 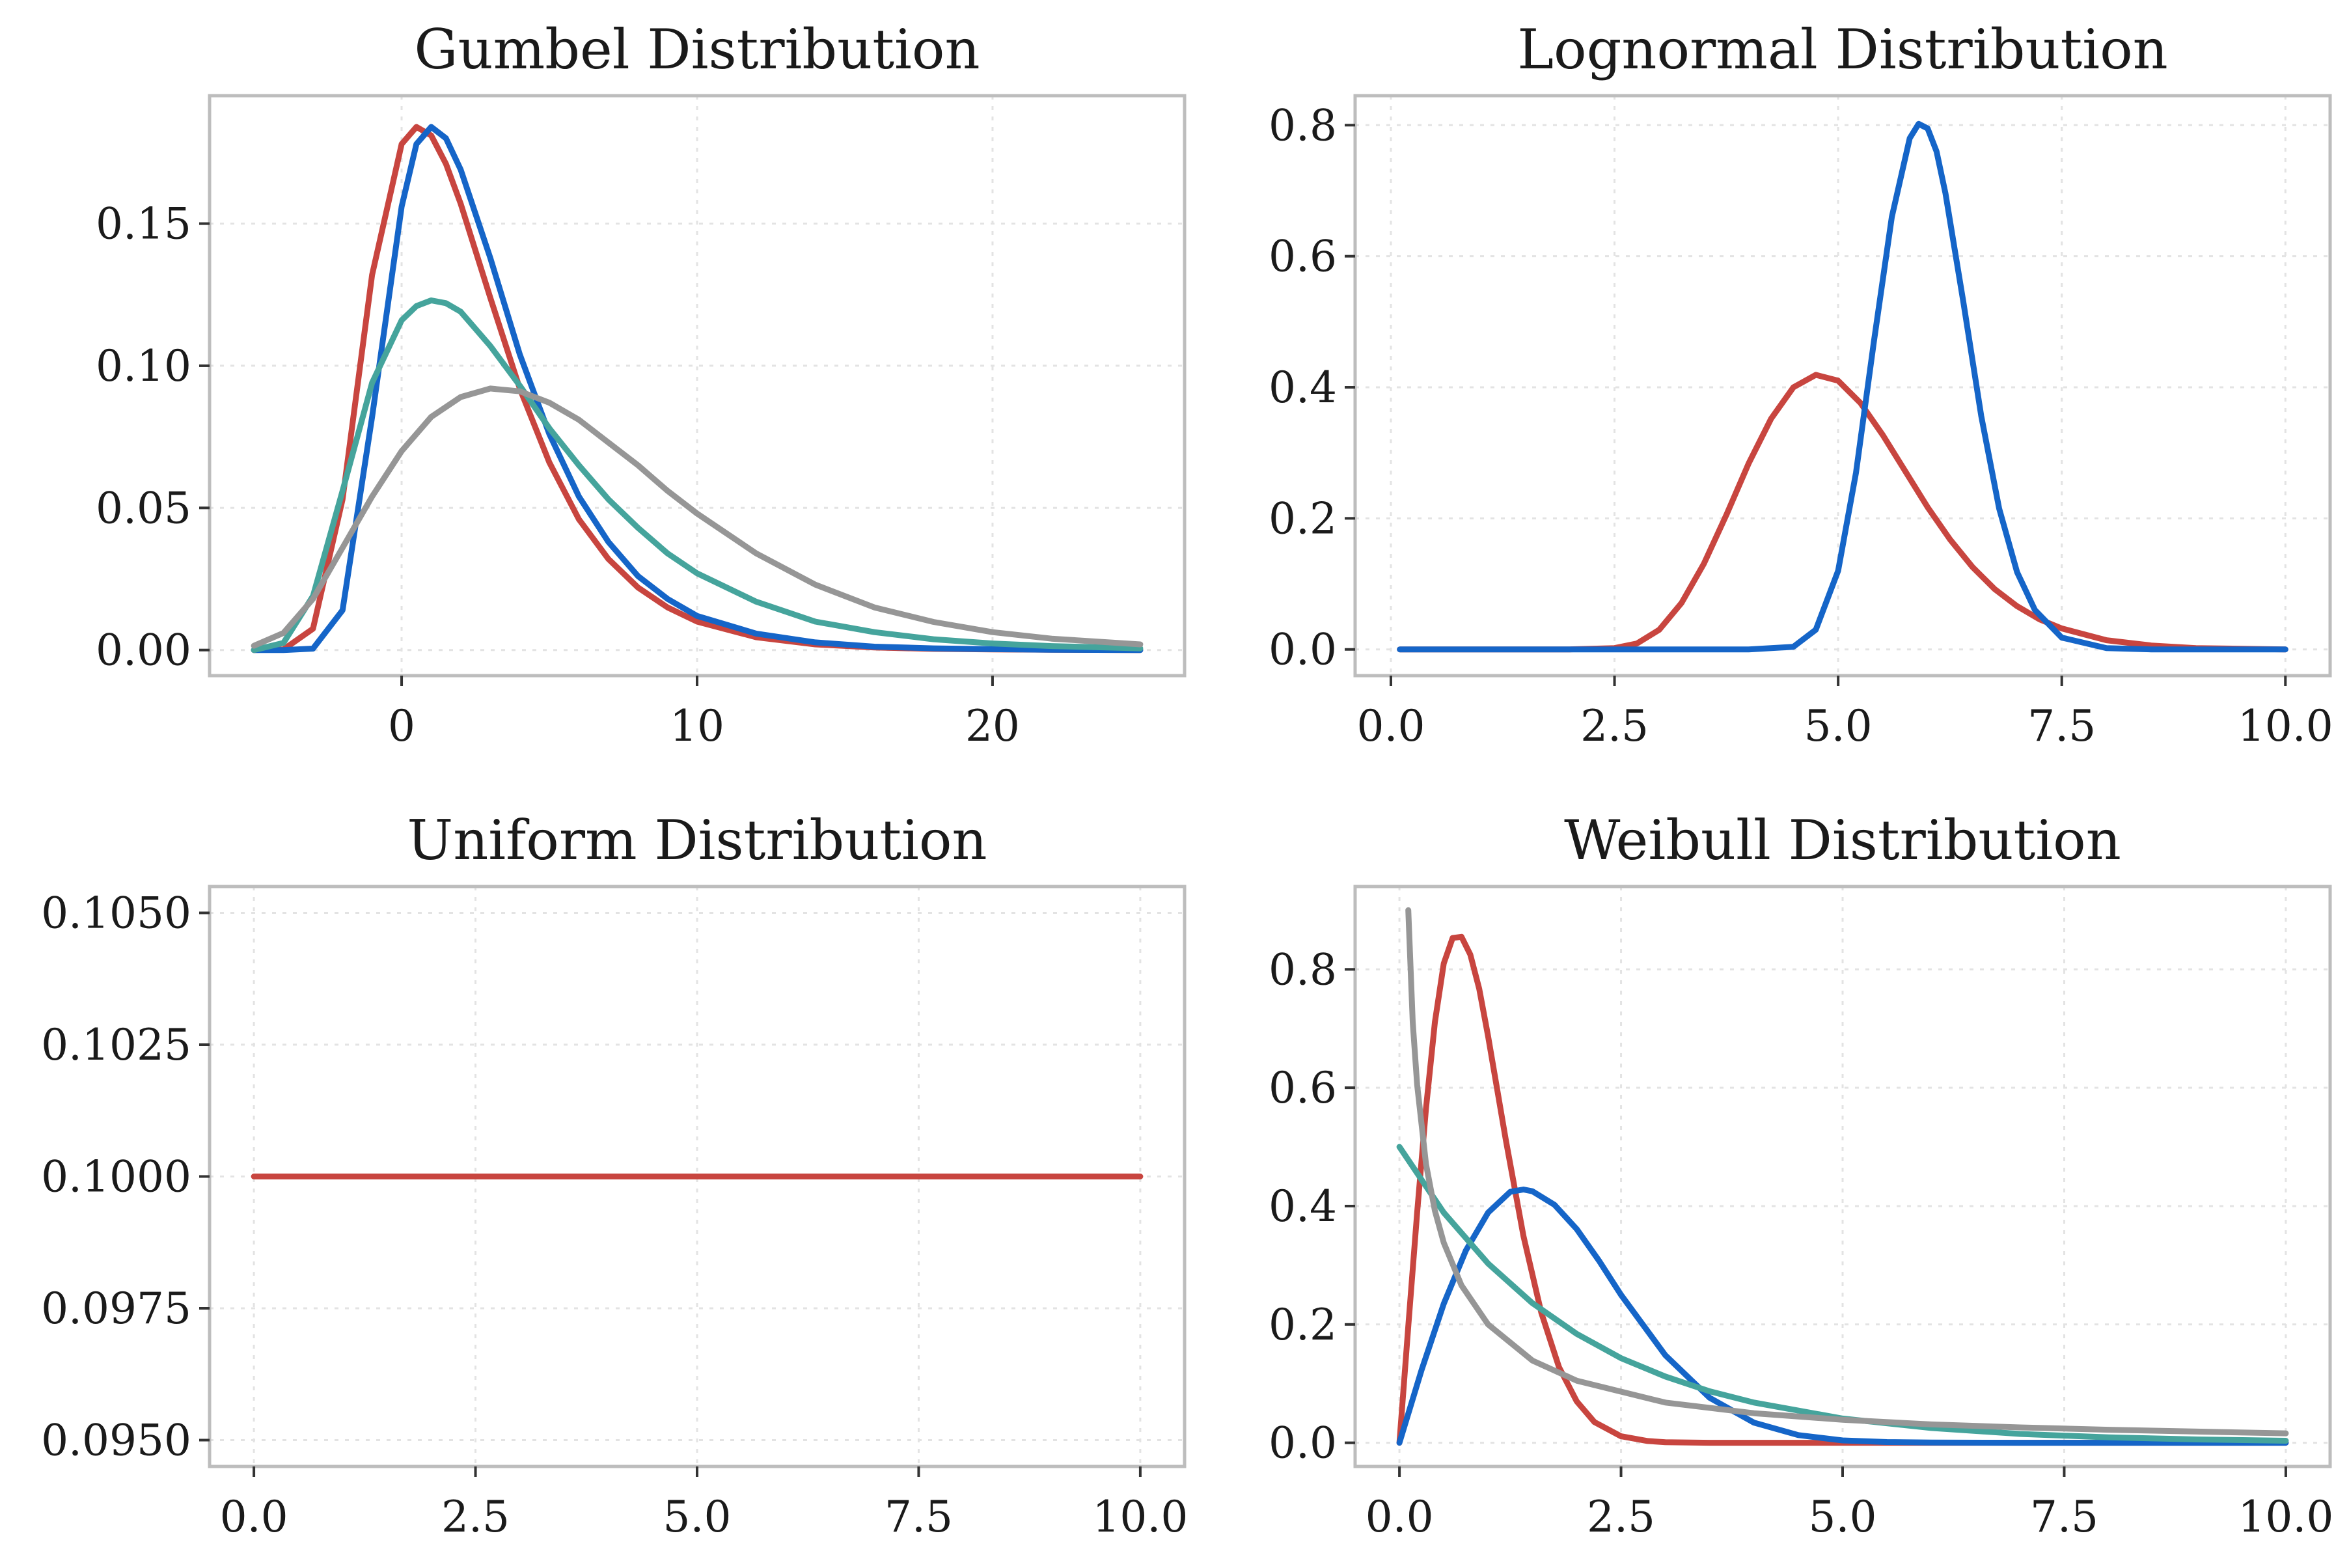 I want to click on y-tick-label: 0.10, so click(x=143, y=366).